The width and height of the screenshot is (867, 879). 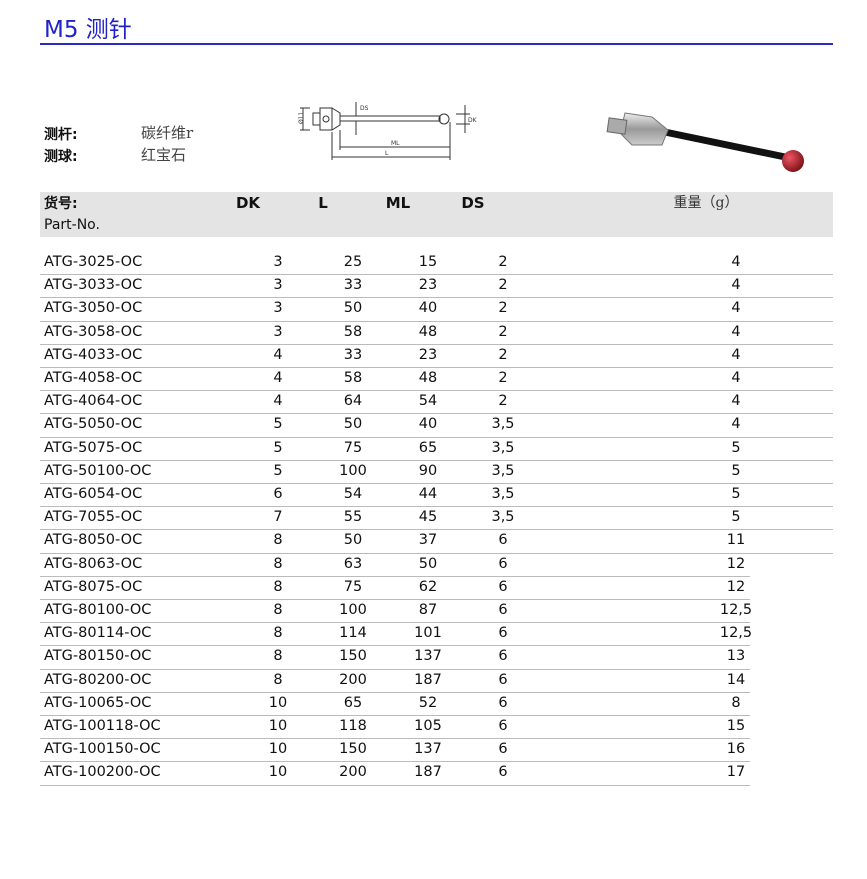 I want to click on cell-ml: 62, so click(x=428, y=586).